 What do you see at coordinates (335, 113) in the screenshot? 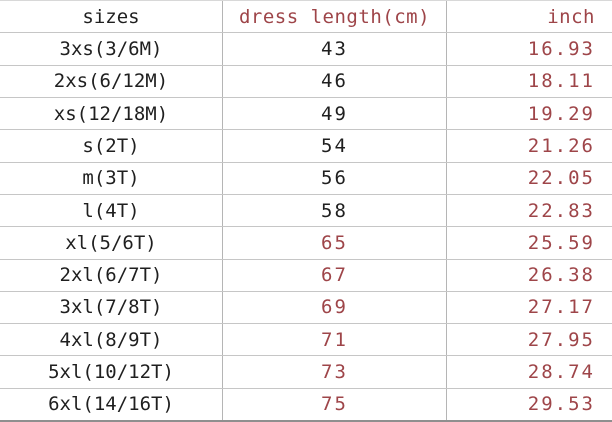
I see `cm-cell: 49` at bounding box center [335, 113].